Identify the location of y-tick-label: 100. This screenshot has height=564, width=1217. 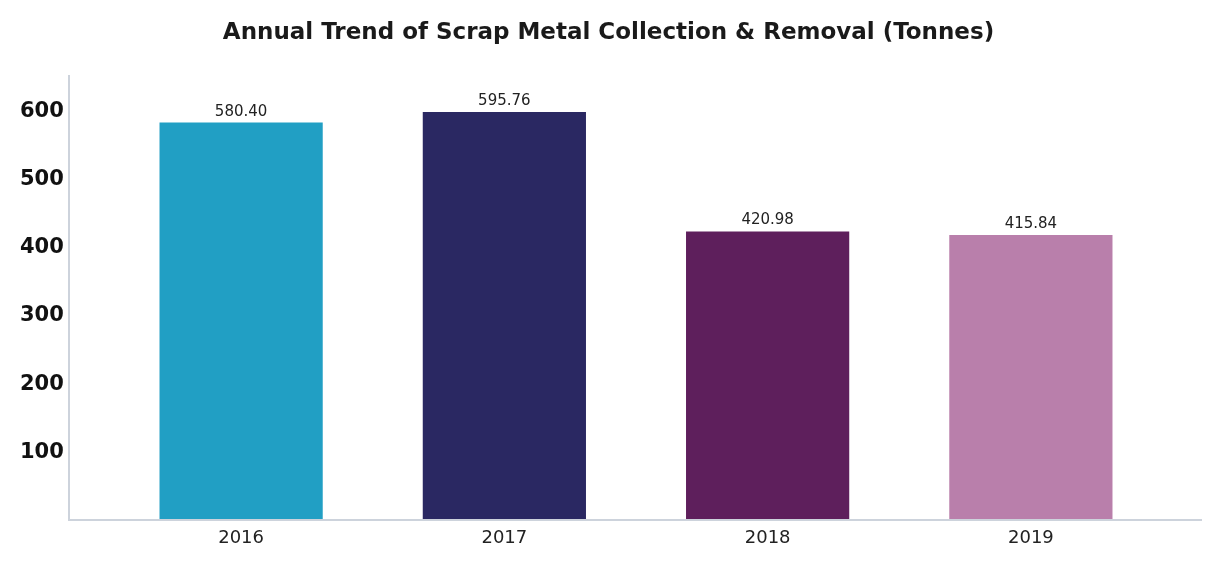
(41, 451).